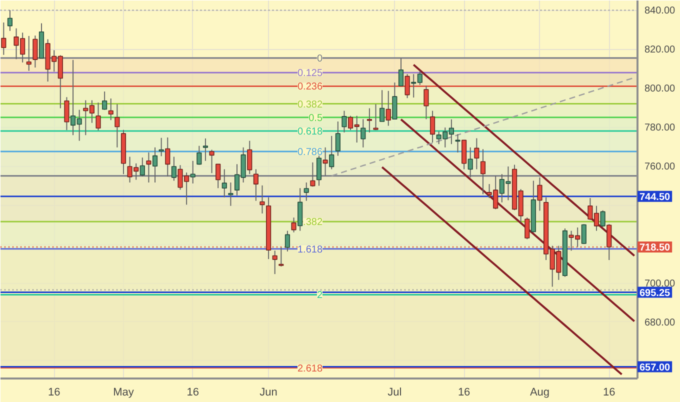 The height and width of the screenshot is (402, 680). I want to click on annotation: 2.618, so click(310, 368).